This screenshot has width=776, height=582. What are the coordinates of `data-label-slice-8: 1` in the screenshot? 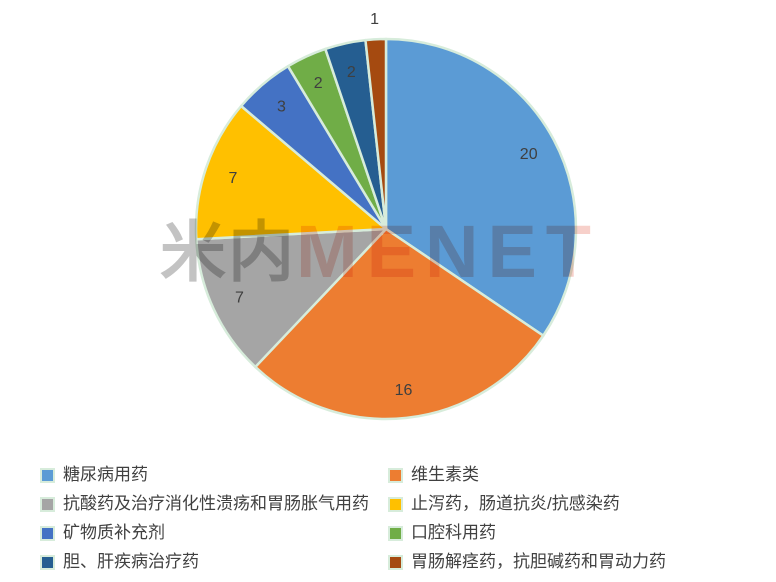 It's located at (374, 19).